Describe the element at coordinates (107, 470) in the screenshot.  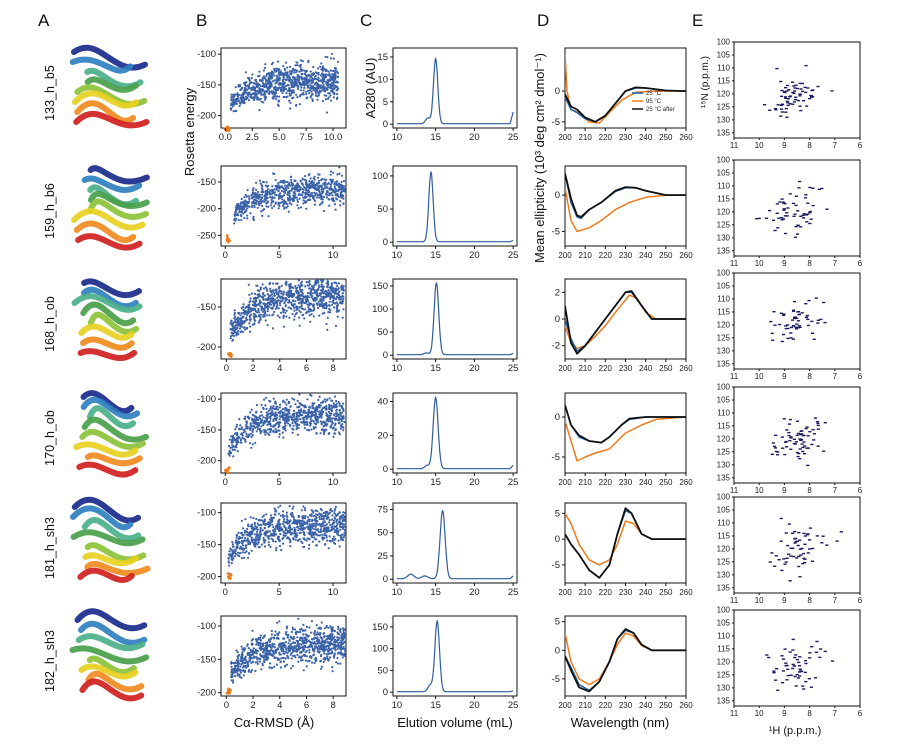
I see `ribbon-strand` at that location.